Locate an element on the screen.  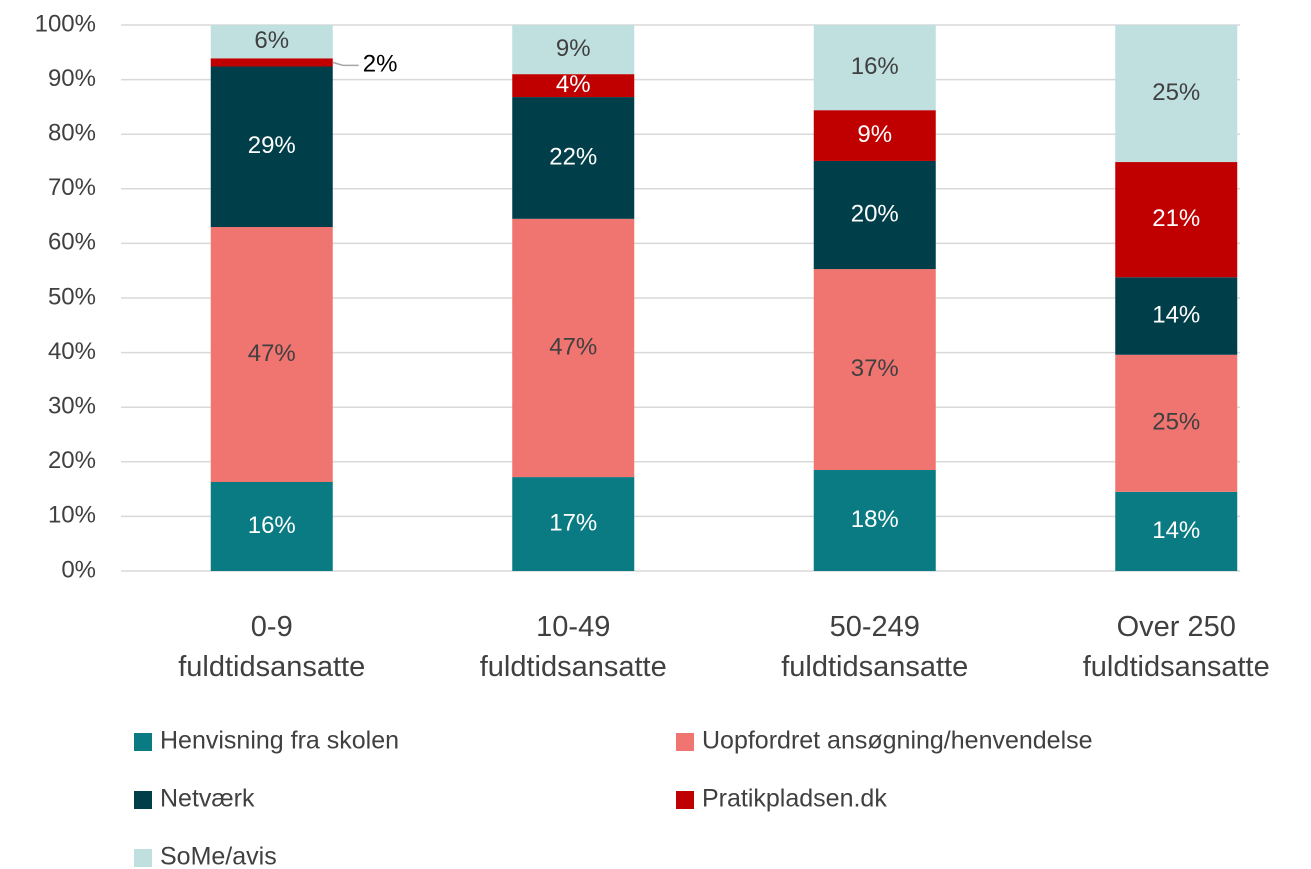
legend-label: Netværk is located at coordinates (207, 799).